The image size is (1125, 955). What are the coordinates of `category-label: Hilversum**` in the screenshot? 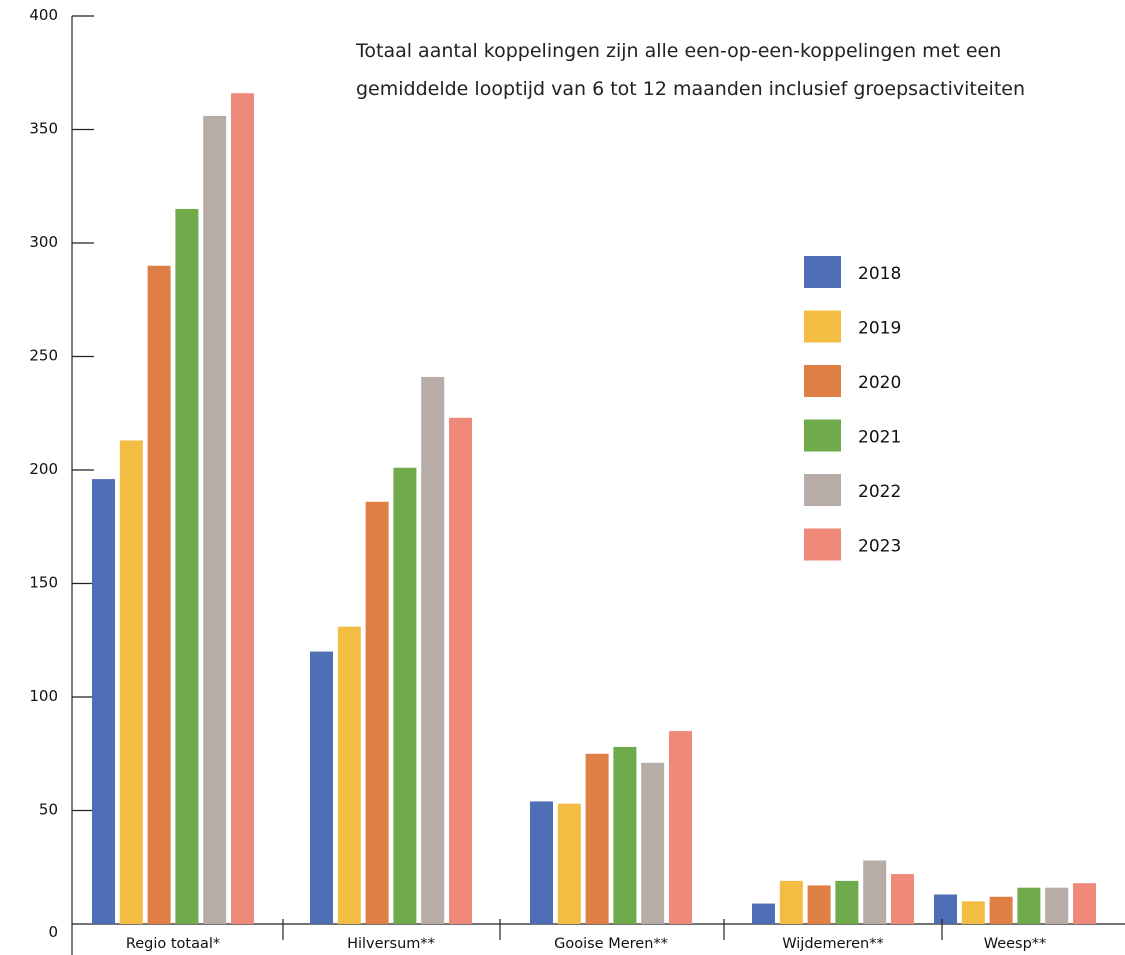 It's located at (391, 944).